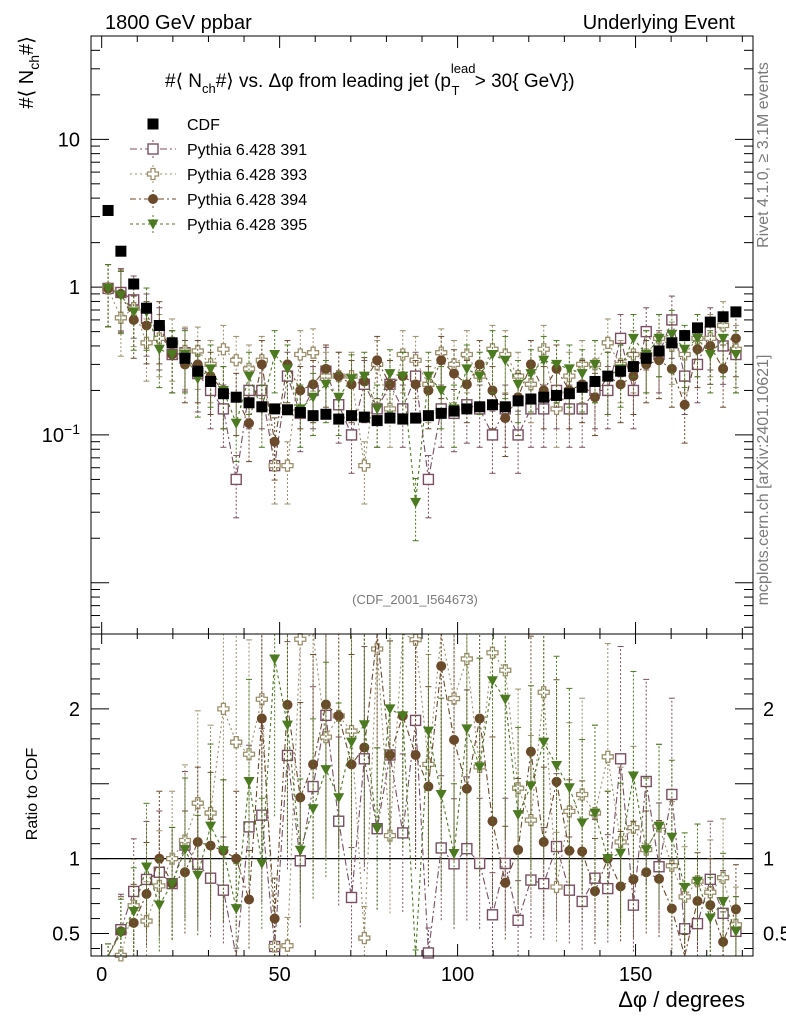  Describe the element at coordinates (27, 89) in the screenshot. I see `y-label-pre: #⟨ N` at that location.